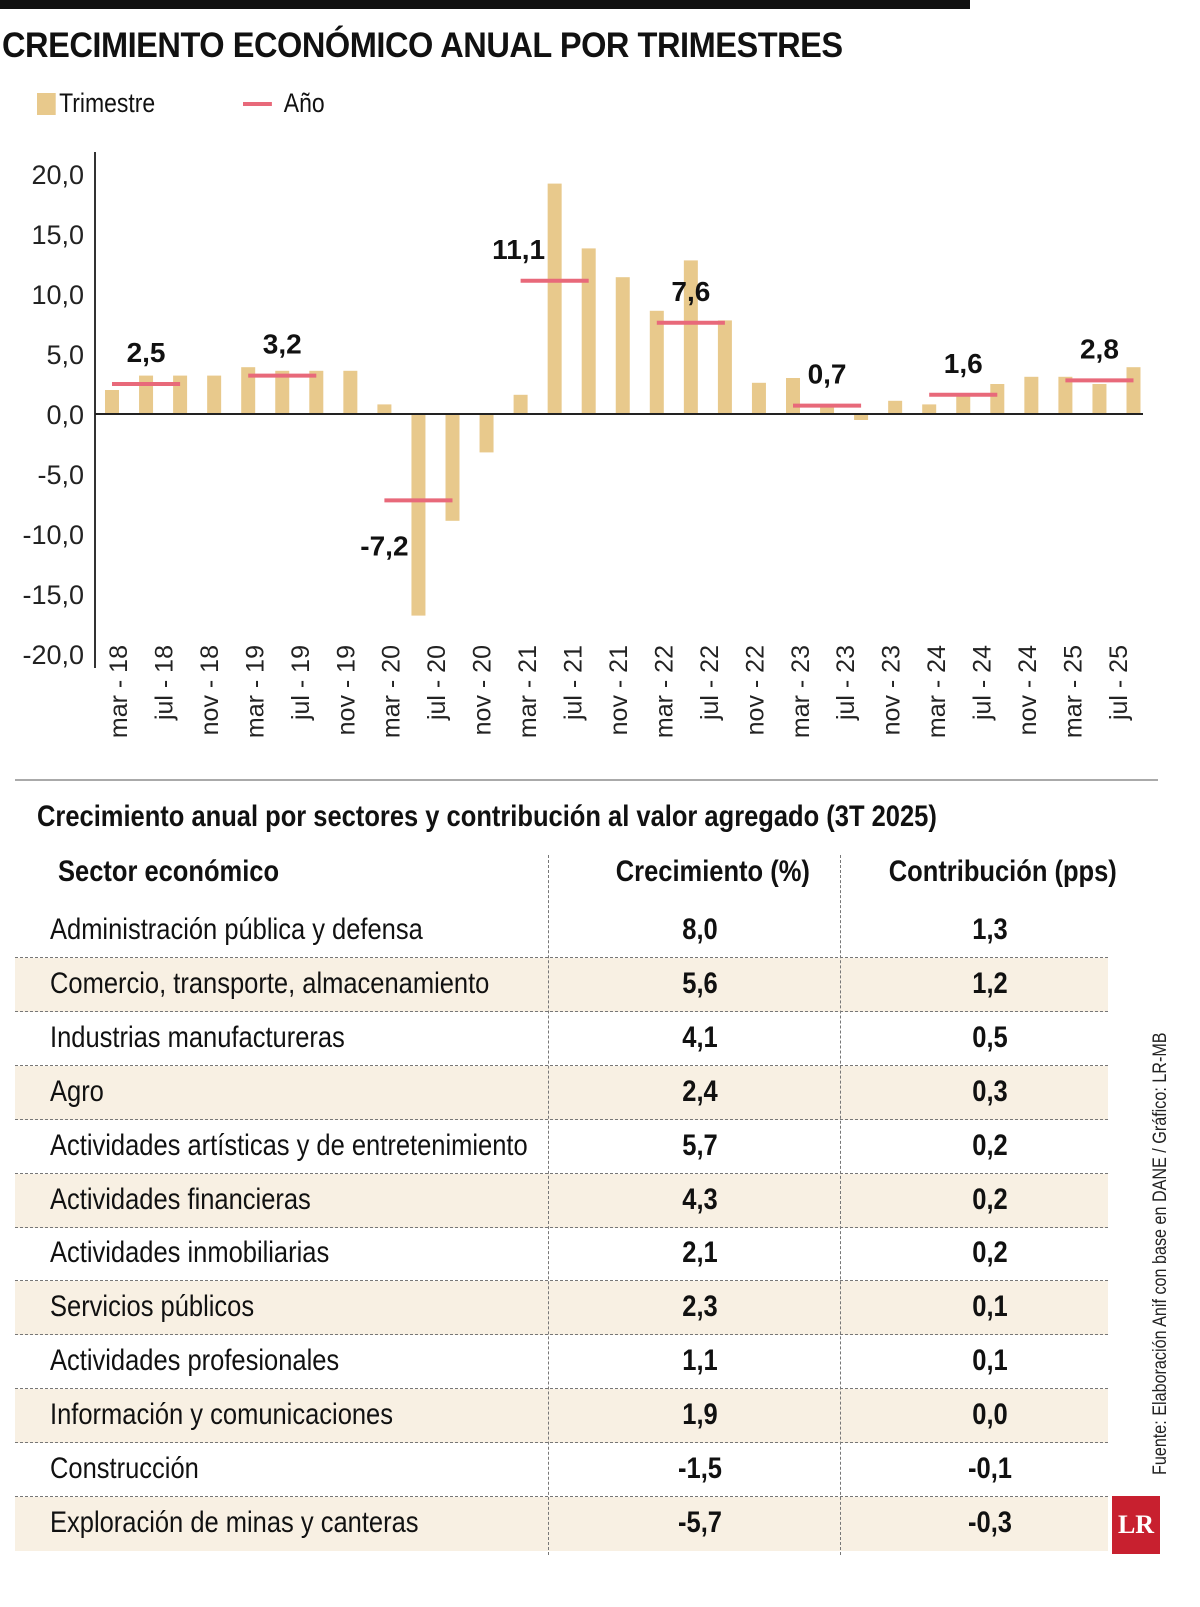 Image resolution: width=1200 pixels, height=1607 pixels. I want to click on top-rule, so click(485, 4).